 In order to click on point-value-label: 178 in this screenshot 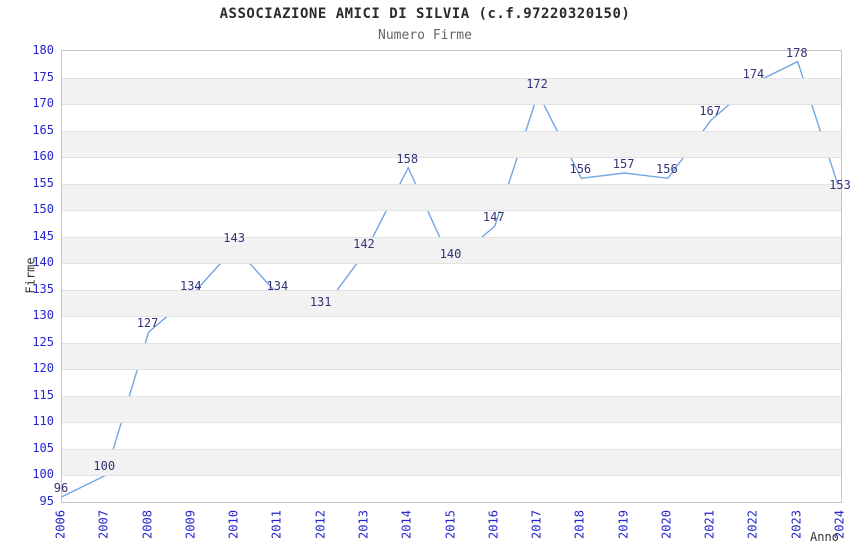, I will do `click(796, 52)`.